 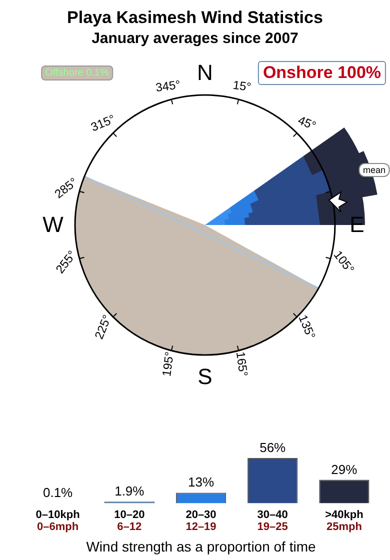 I want to click on text: 345°, so click(x=167, y=85).